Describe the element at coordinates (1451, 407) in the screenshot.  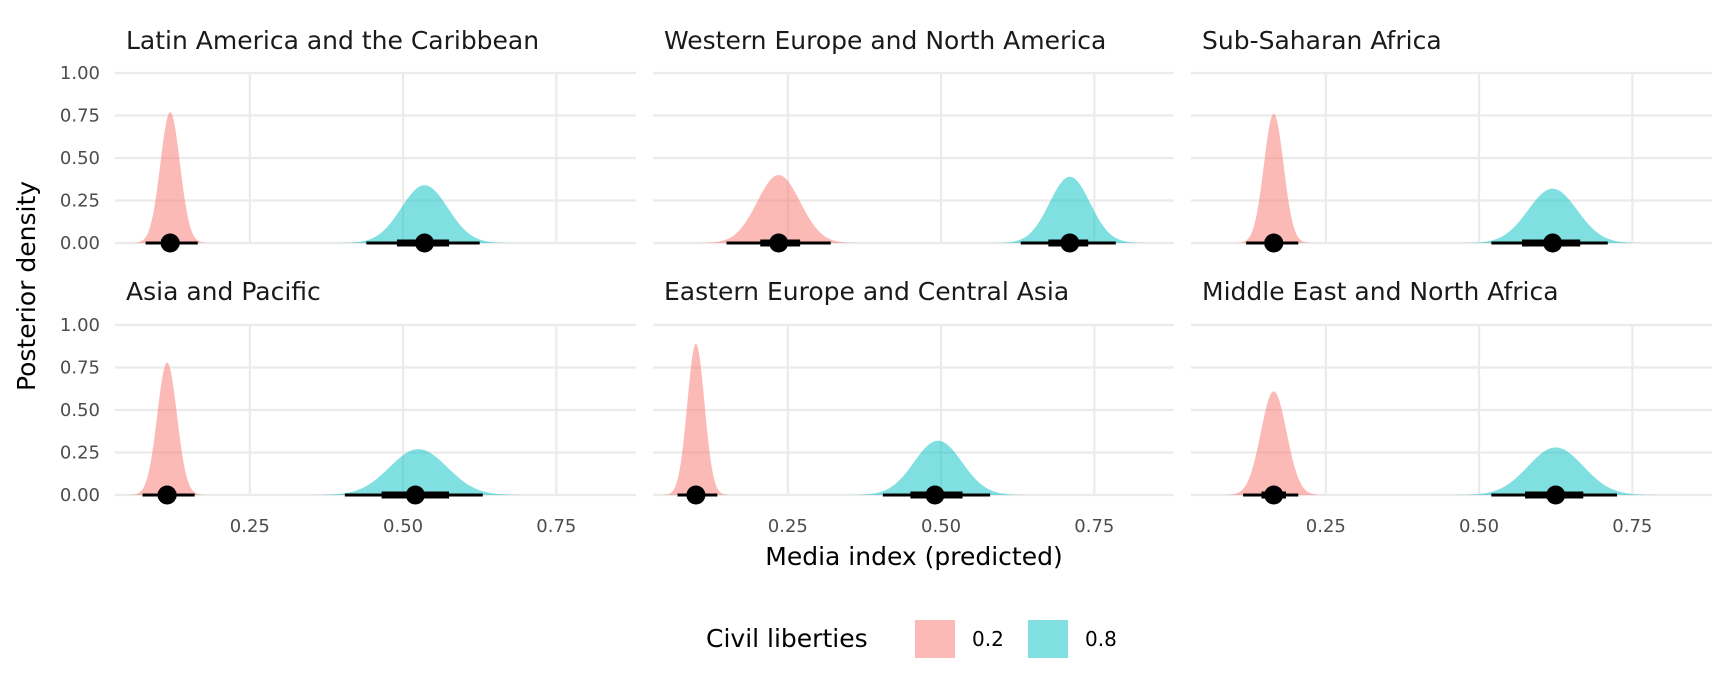
I see `facet-panel: Middle East and North Africa 0.25 0.50 0.75` at that location.